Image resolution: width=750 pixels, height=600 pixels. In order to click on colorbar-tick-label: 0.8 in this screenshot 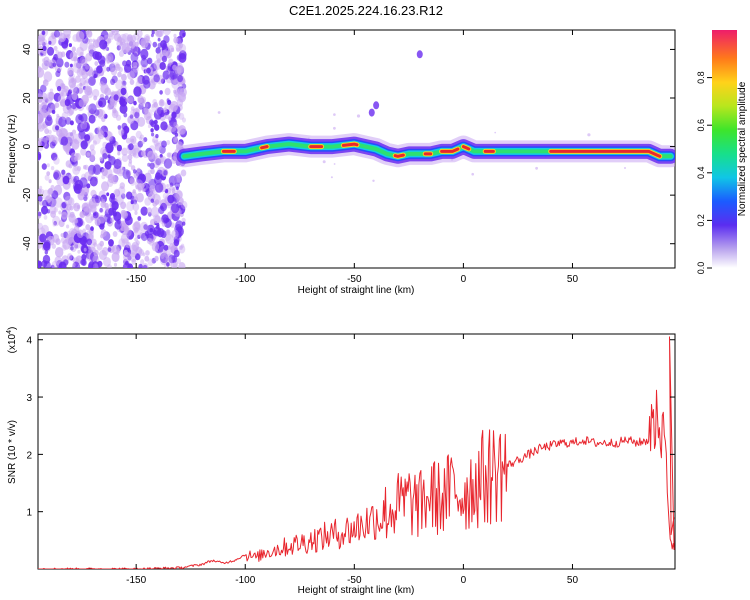, I will do `click(701, 77)`.